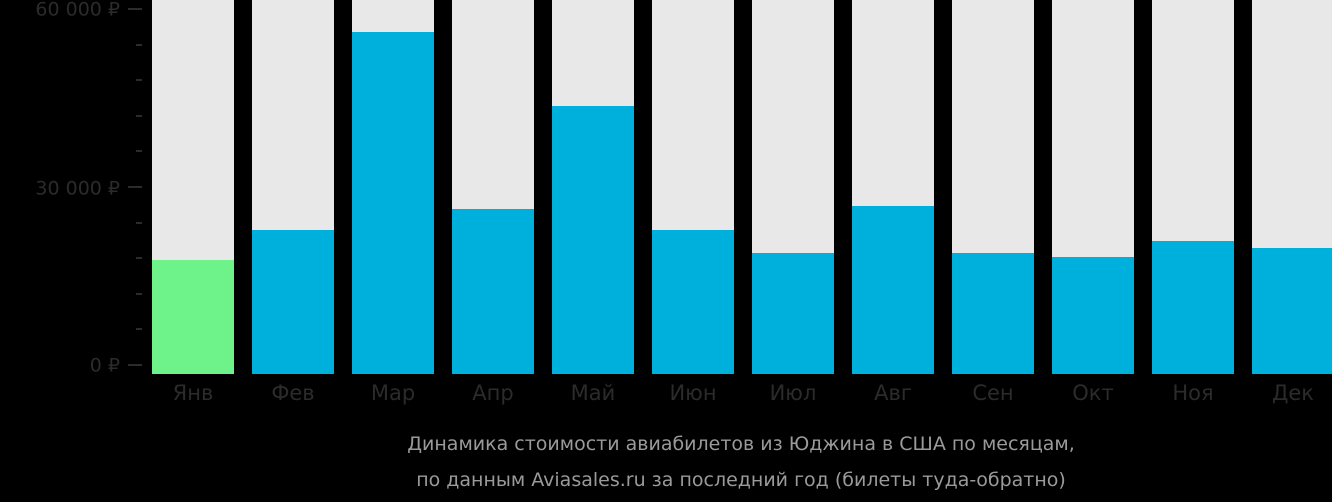 Image resolution: width=1332 pixels, height=502 pixels. Describe the element at coordinates (77, 188) in the screenshot. I see `y-axis-label-30000: 30 000 ₽` at that location.